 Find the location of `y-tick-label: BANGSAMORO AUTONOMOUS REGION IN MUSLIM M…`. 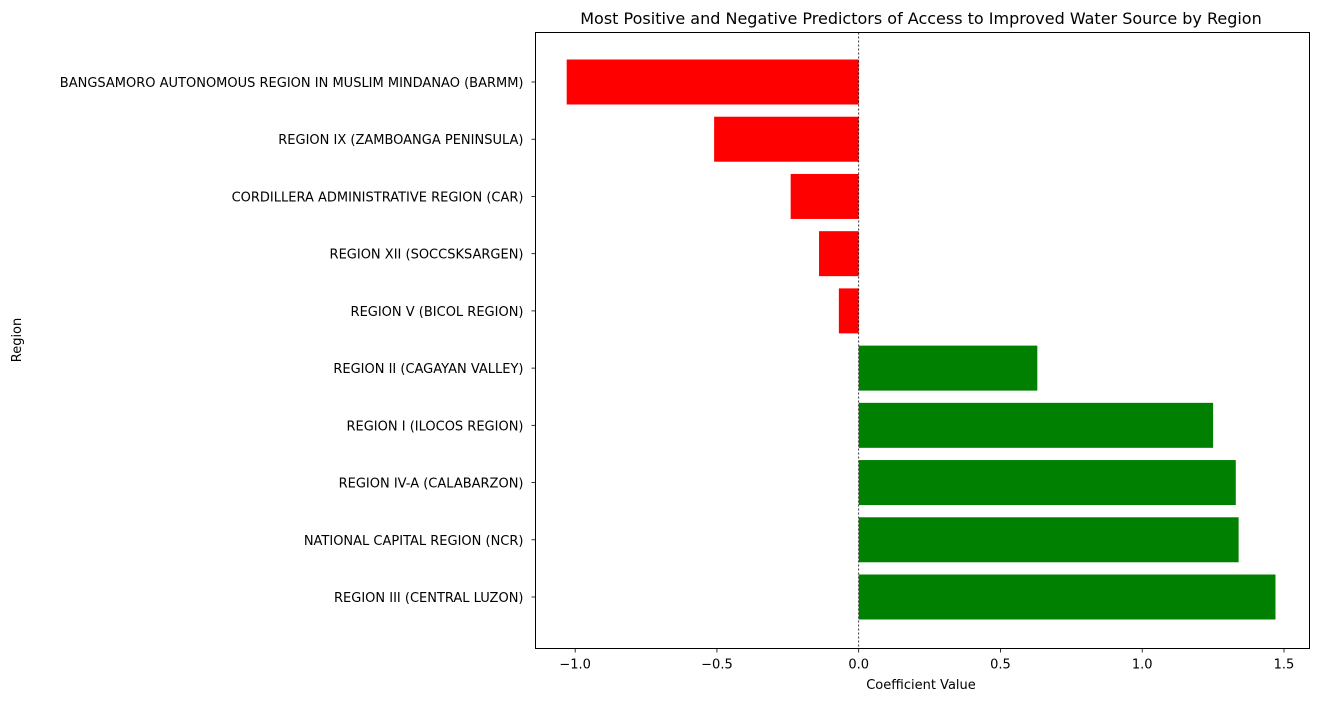

y-tick-label: BANGSAMORO AUTONOMOUS REGION IN MUSLIM M… is located at coordinates (292, 83).